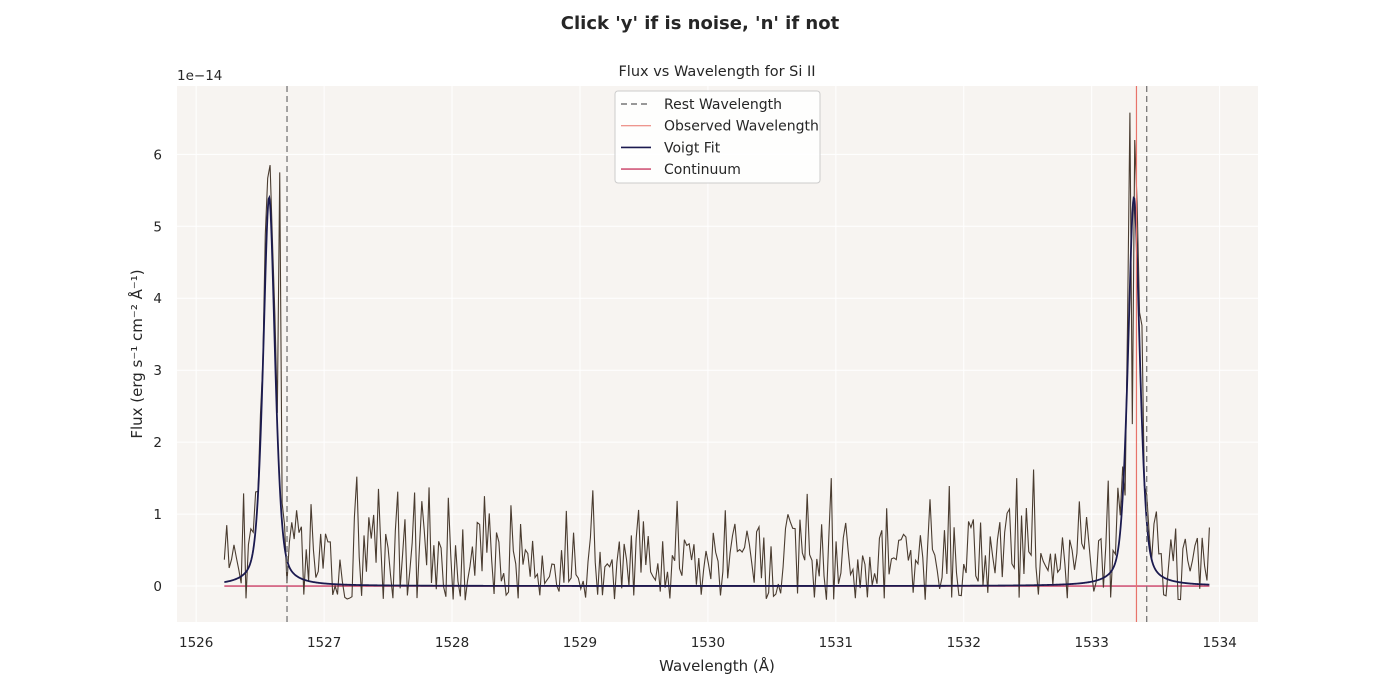 The image size is (1400, 700). What do you see at coordinates (157, 155) in the screenshot?
I see `y-tick-label: 6` at bounding box center [157, 155].